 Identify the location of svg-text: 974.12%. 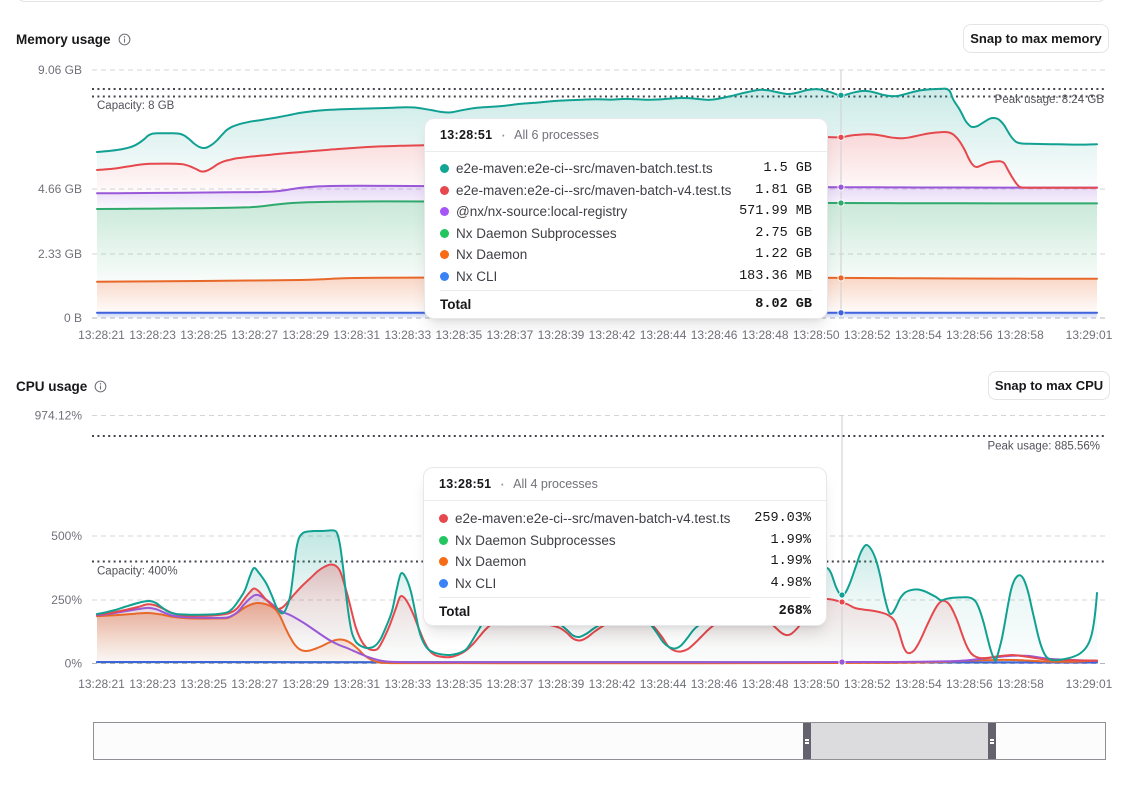
(59, 416).